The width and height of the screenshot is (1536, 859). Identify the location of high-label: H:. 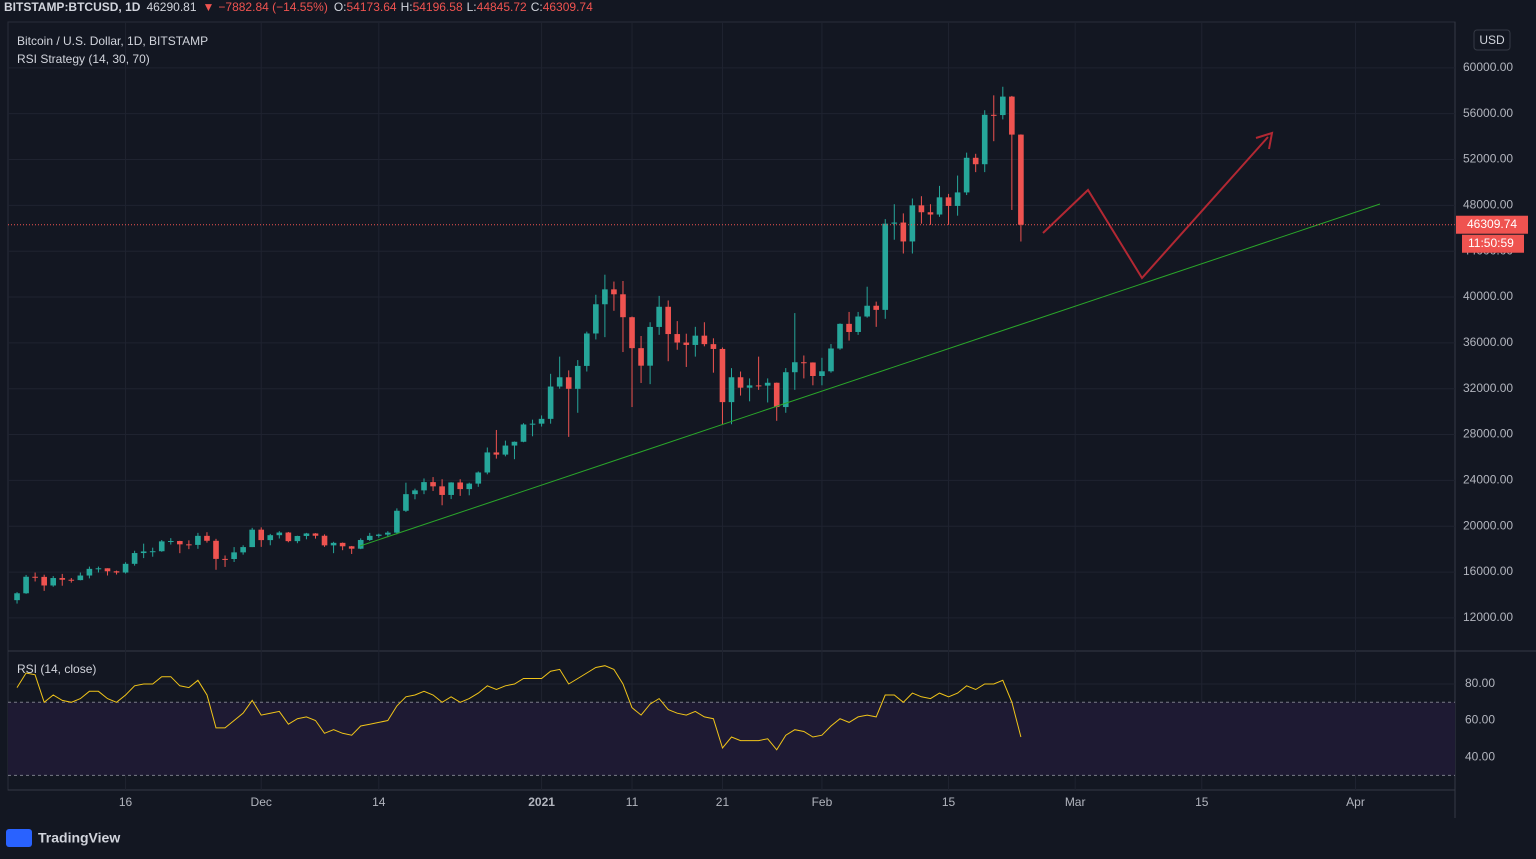
(407, 7).